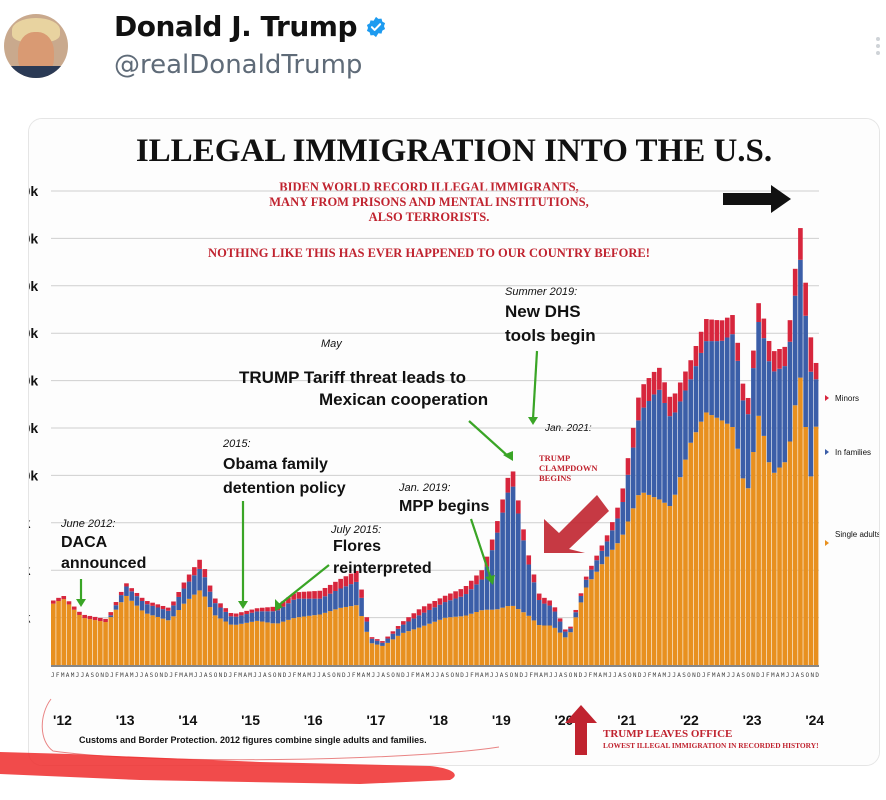 The width and height of the screenshot is (886, 800). What do you see at coordinates (284, 488) in the screenshot?
I see `obama-text: detention policy` at bounding box center [284, 488].